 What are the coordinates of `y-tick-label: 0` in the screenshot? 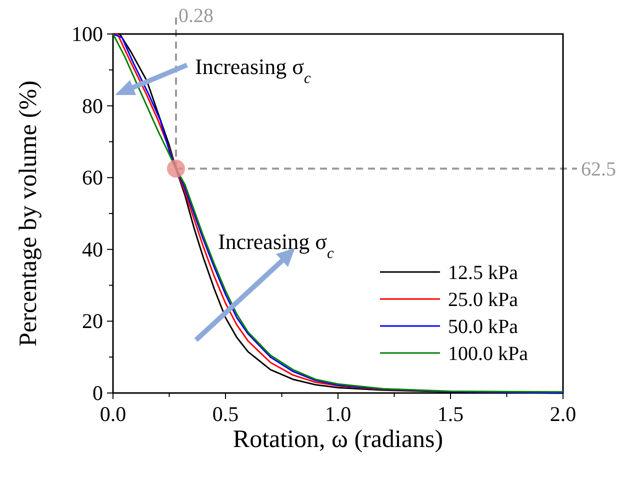 It's located at (97, 393).